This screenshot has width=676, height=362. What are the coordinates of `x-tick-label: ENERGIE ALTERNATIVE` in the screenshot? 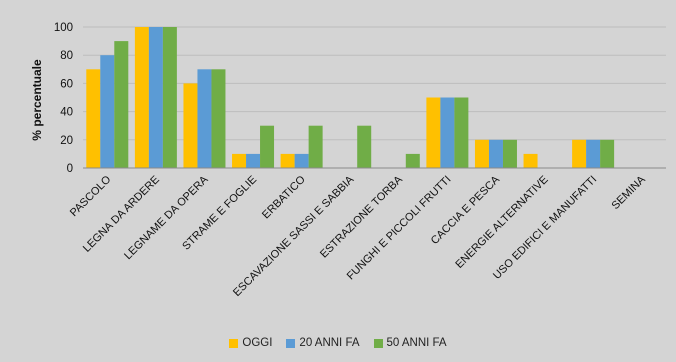 It's located at (501, 222).